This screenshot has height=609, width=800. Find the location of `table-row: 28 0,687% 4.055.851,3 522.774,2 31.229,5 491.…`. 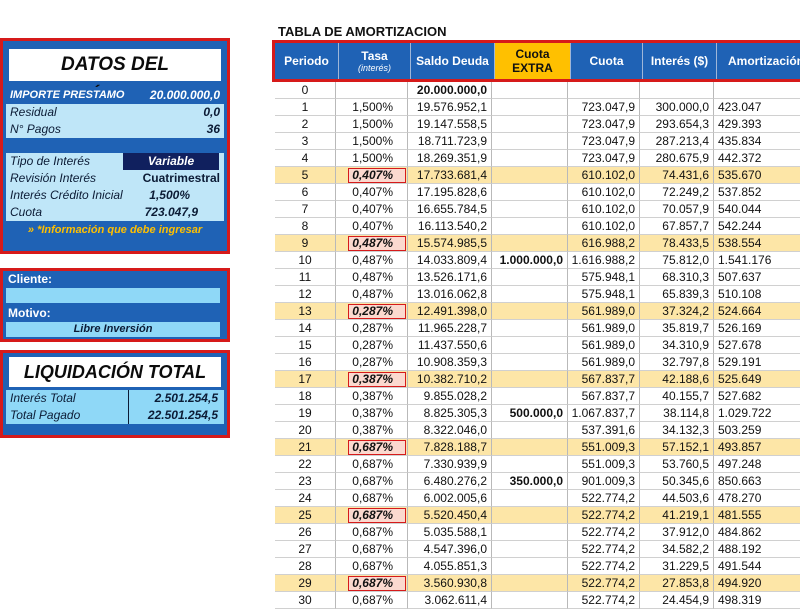

table-row: 28 0,687% 4.055.851,3 522.774,2 31.229,5 491.… is located at coordinates (537, 566).